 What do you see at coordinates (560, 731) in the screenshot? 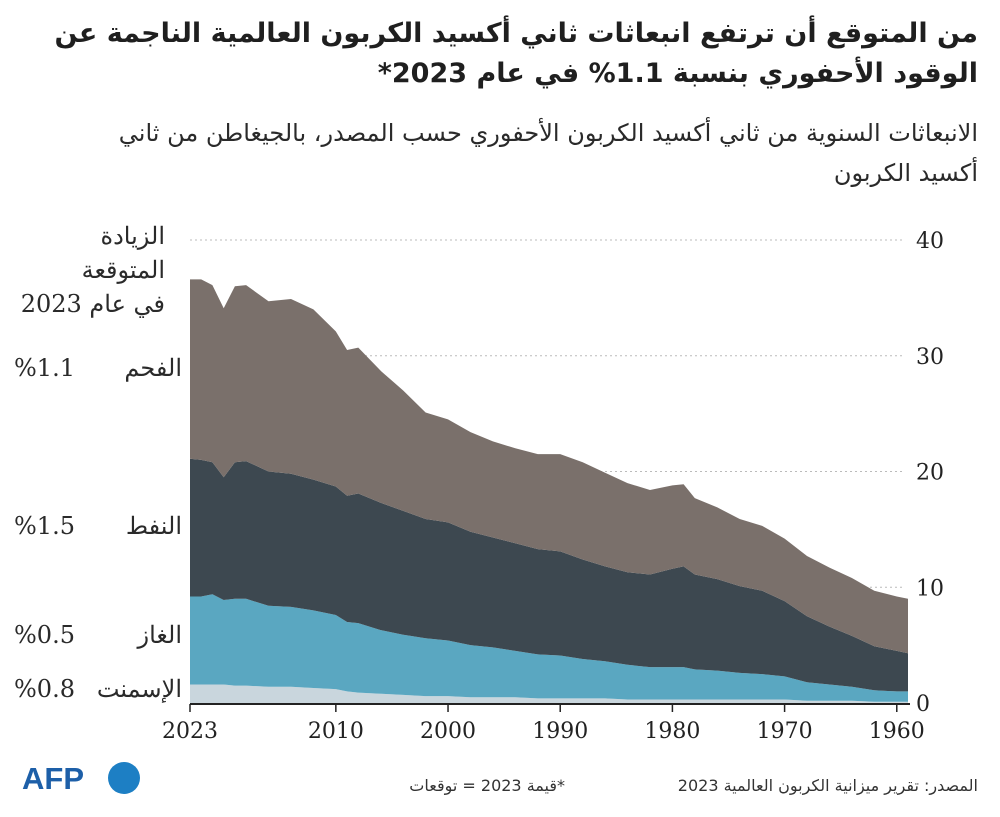
I see `x-tick-label: 1990` at bounding box center [560, 731].